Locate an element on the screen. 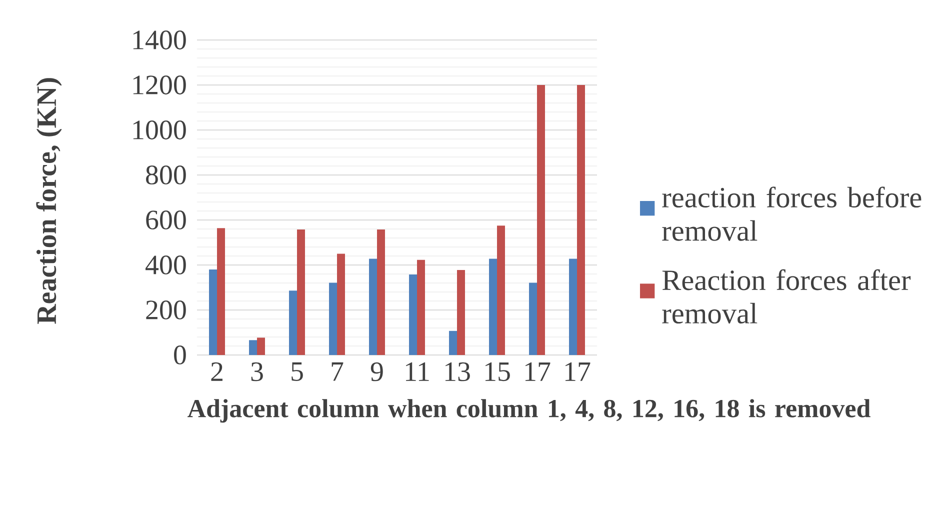 Image resolution: width=943 pixels, height=521 pixels. x-axis-title: Adjacent column when column 1, 4, 8, 12, 16, 18 is removed is located at coordinates (529, 411).